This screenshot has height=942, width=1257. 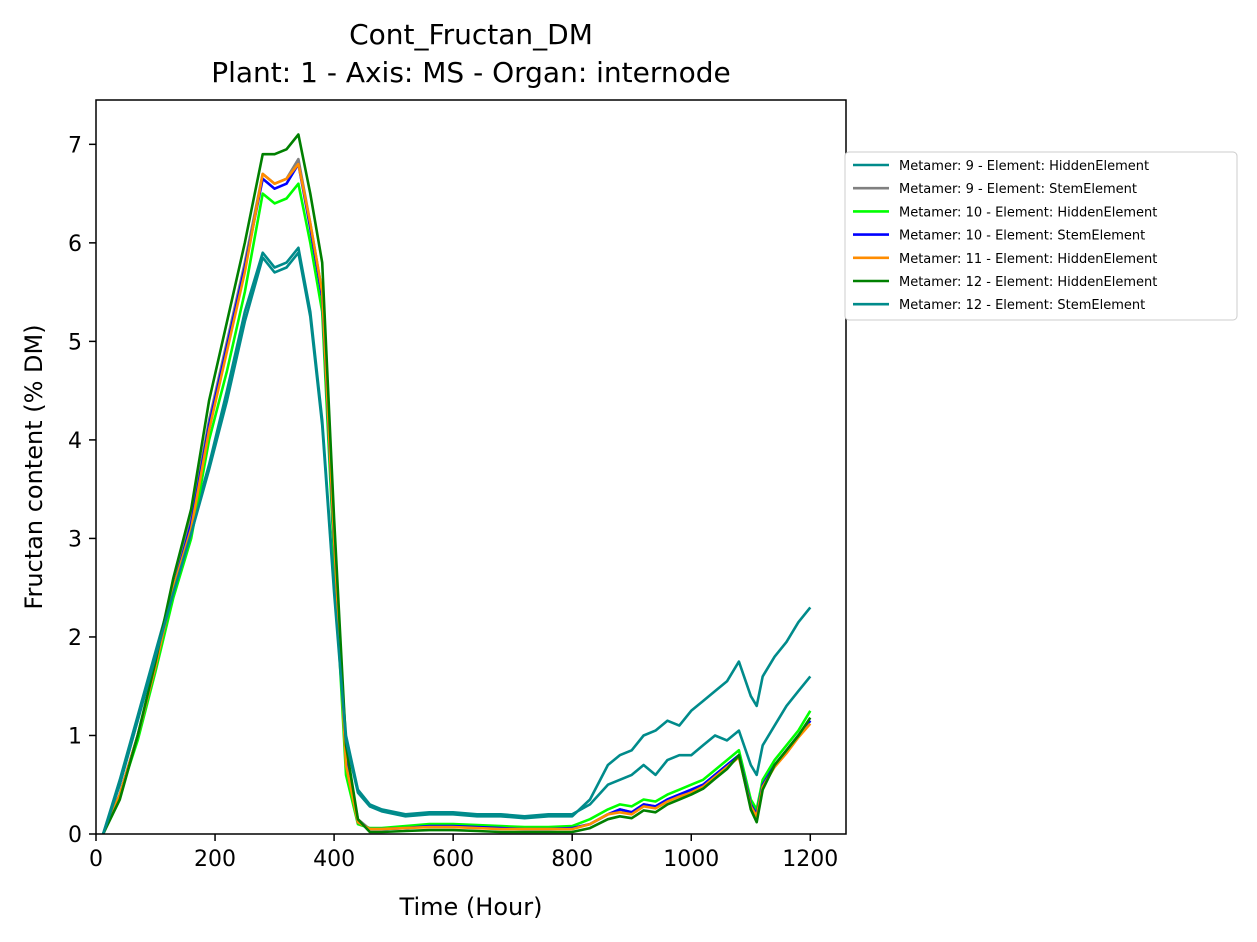 I want to click on x-axis: 0 200 400 600 800 1000 1200, so click(x=463, y=853).